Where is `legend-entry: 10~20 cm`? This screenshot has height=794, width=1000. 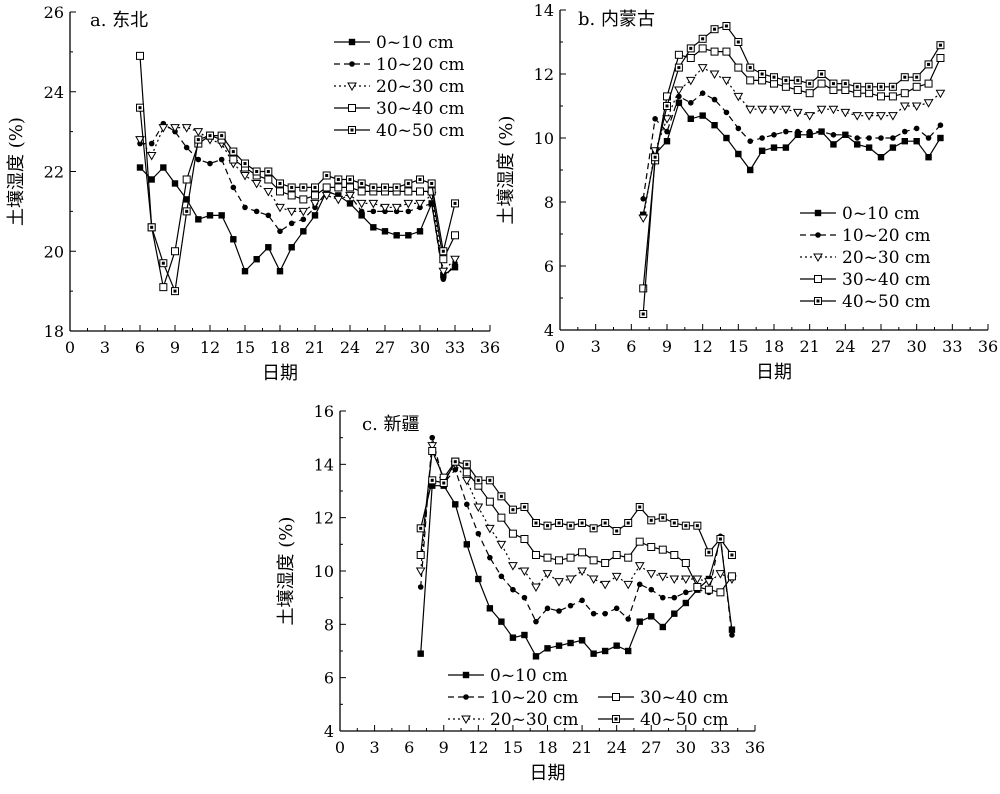
legend-entry: 10~20 cm is located at coordinates (513, 698).